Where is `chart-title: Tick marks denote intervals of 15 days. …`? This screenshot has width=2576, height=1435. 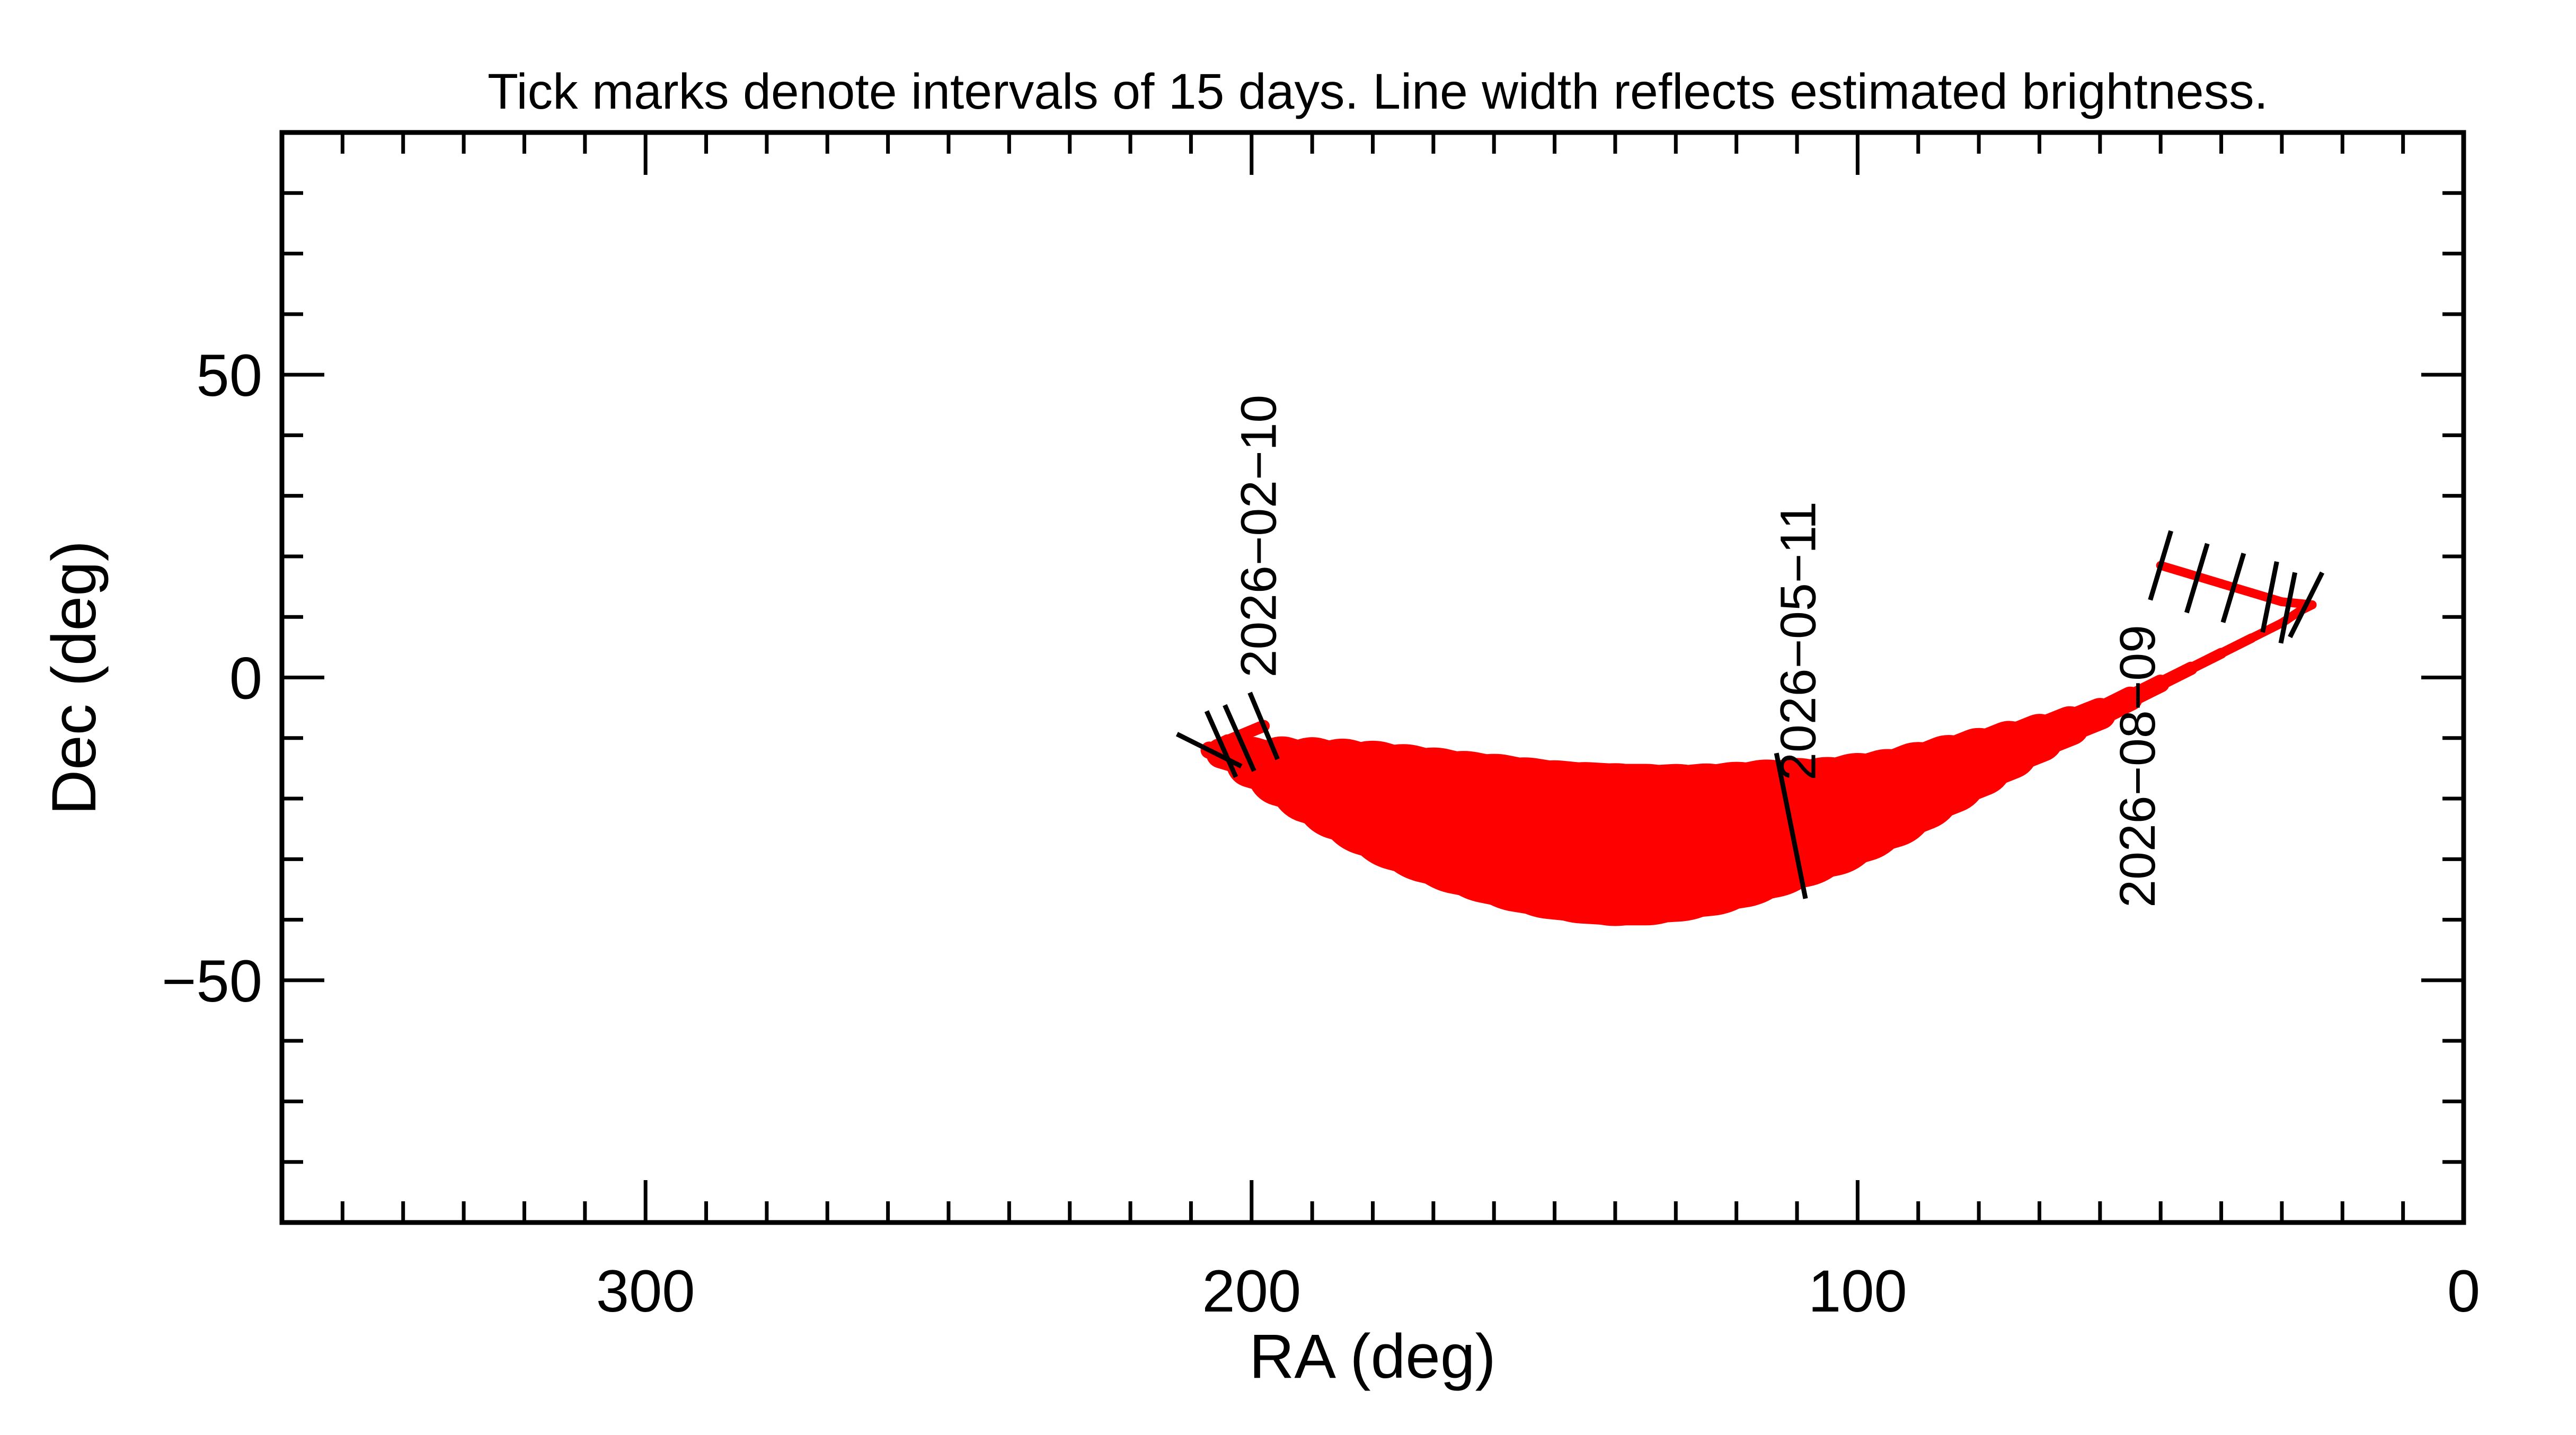 chart-title: Tick marks denote intervals of 15 days. … is located at coordinates (1378, 92).